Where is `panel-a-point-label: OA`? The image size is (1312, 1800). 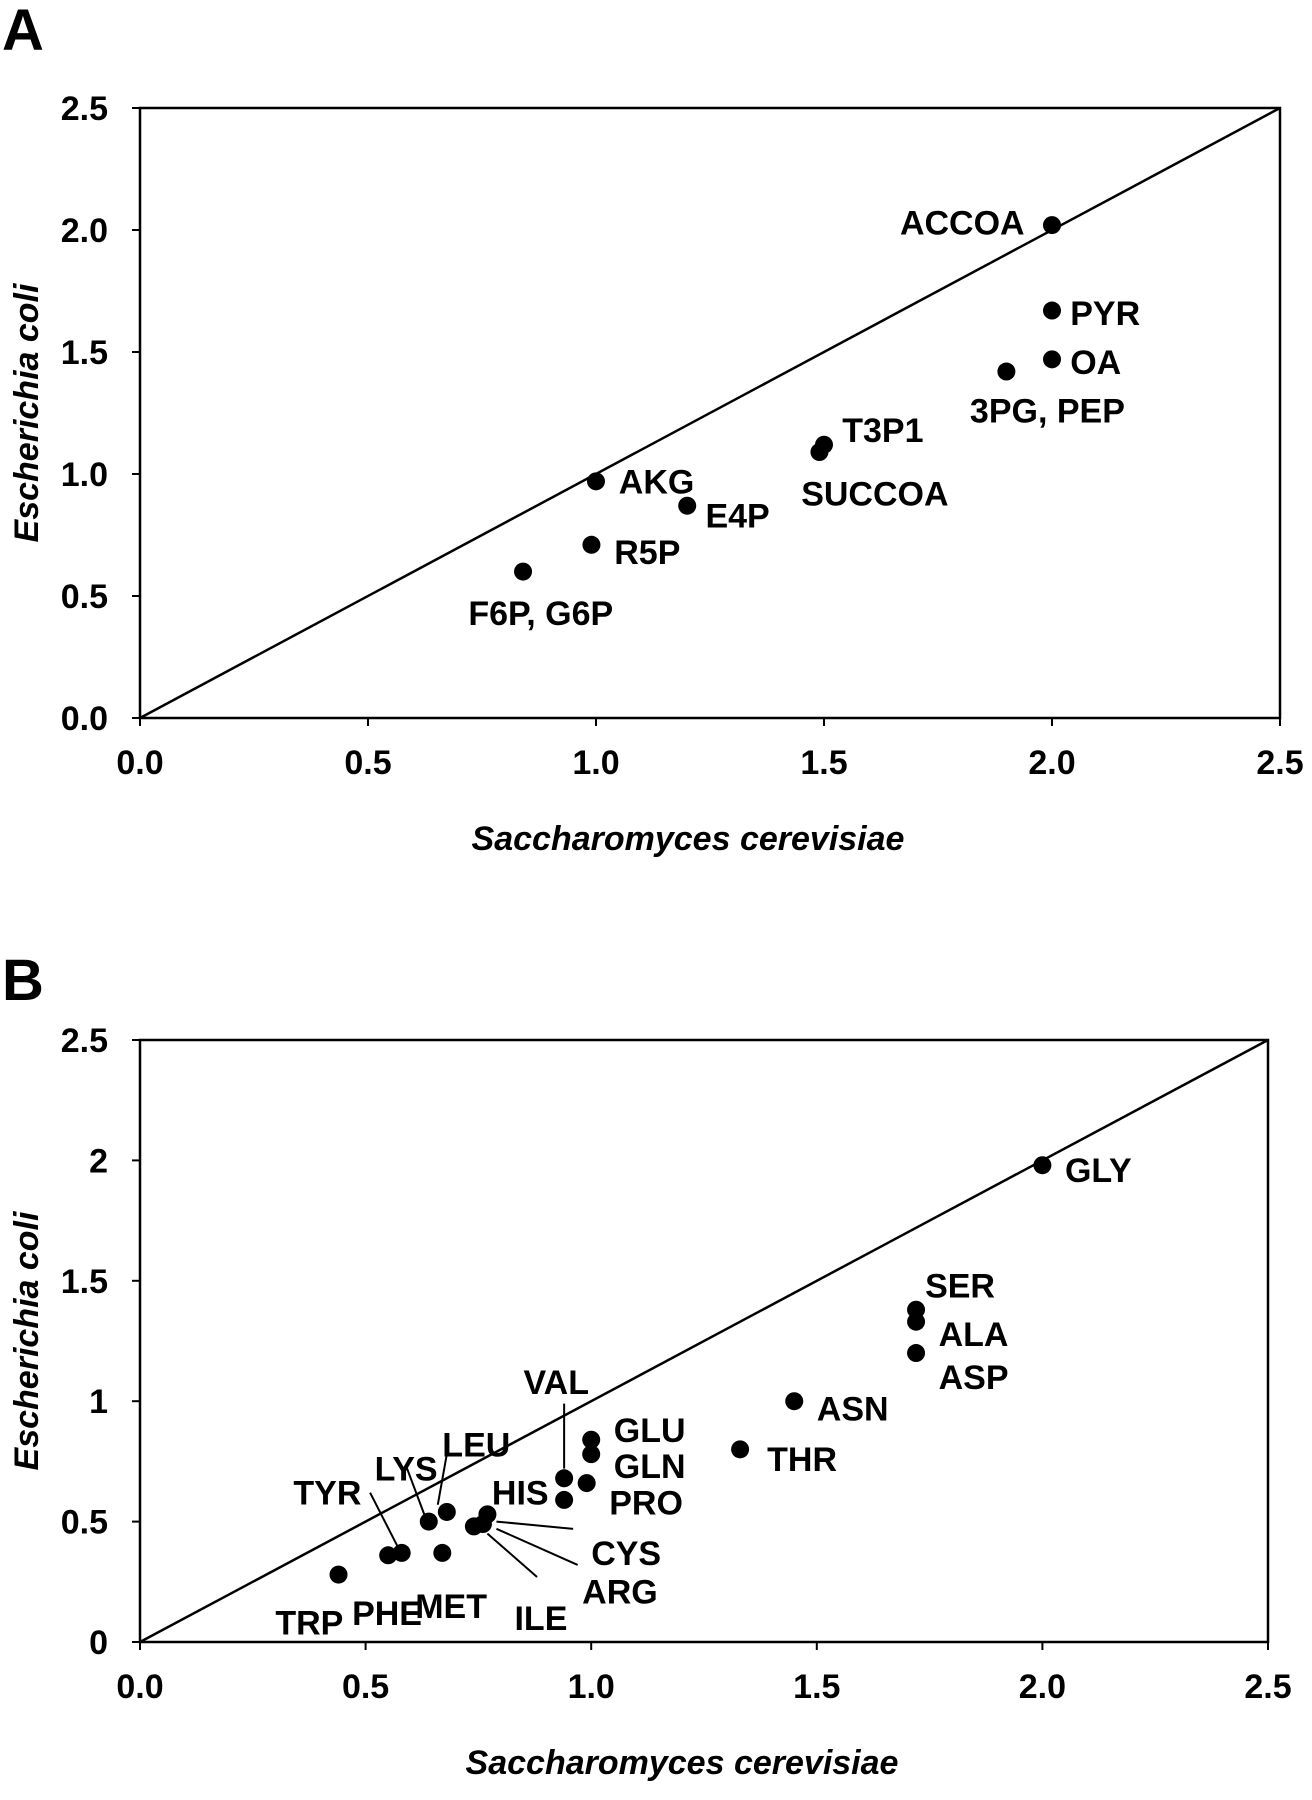
panel-a-point-label: OA is located at coordinates (1095, 363).